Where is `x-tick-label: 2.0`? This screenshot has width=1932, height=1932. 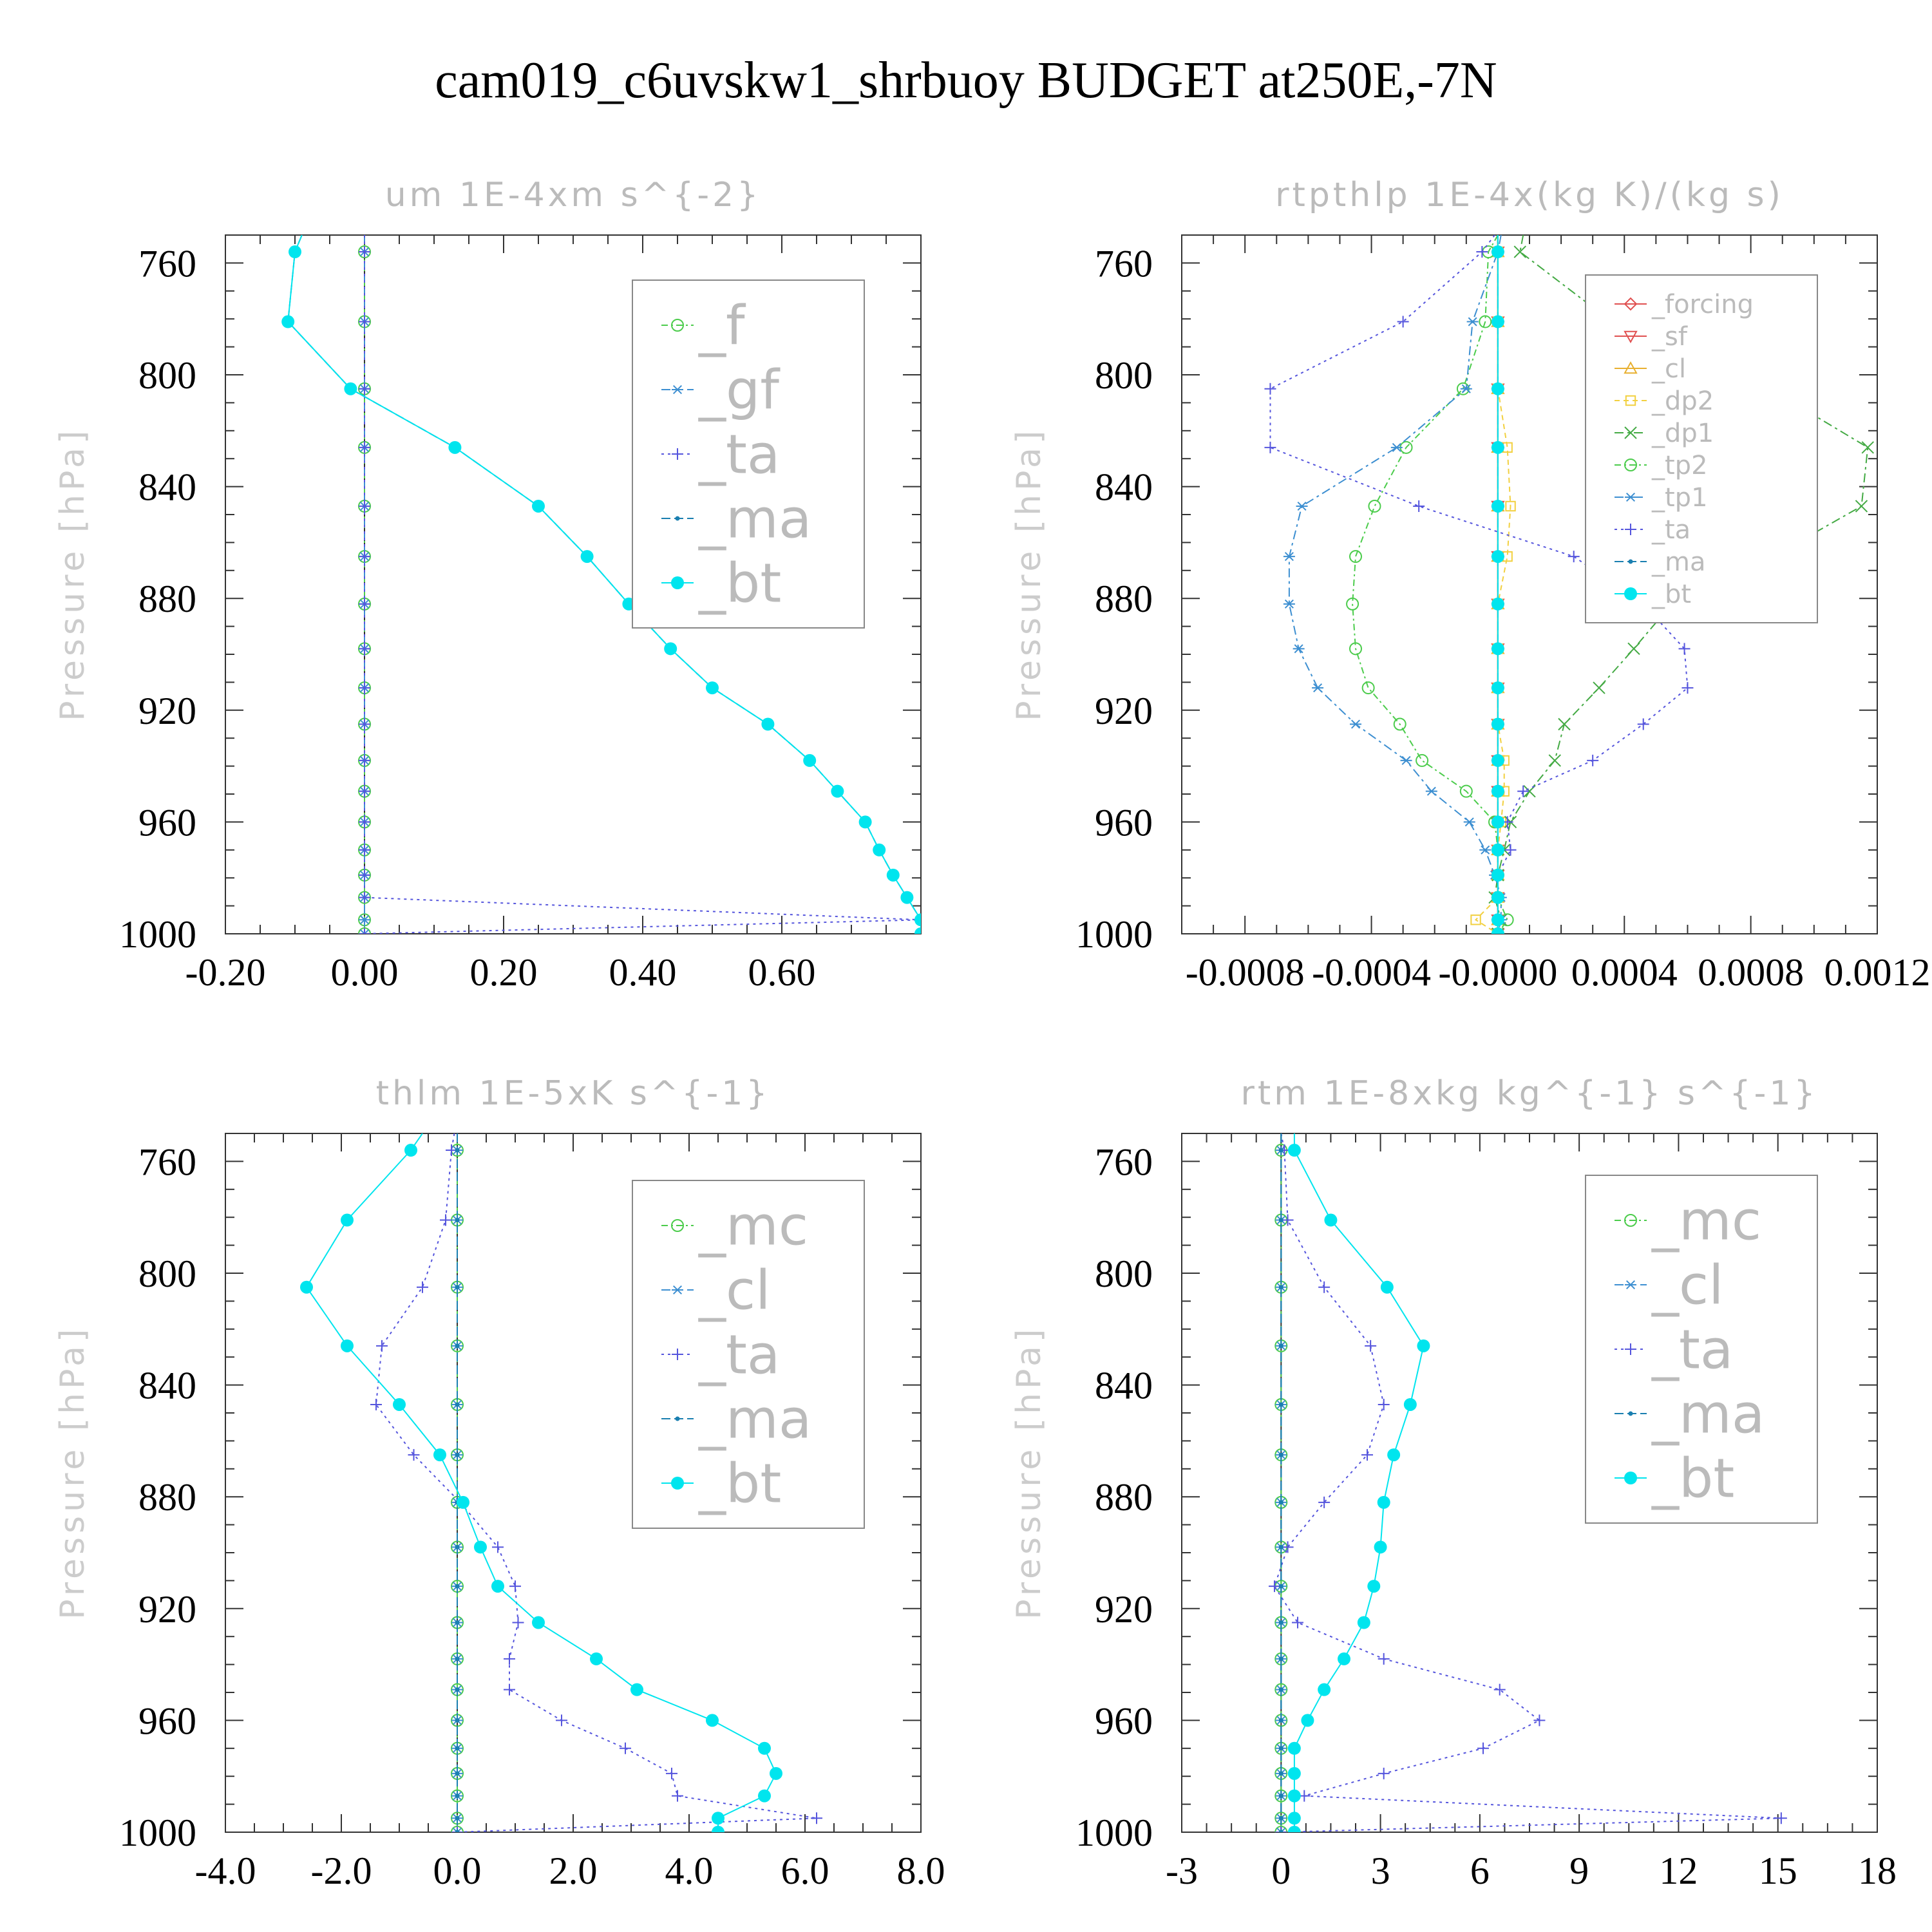 x-tick-label: 2.0 is located at coordinates (573, 1871).